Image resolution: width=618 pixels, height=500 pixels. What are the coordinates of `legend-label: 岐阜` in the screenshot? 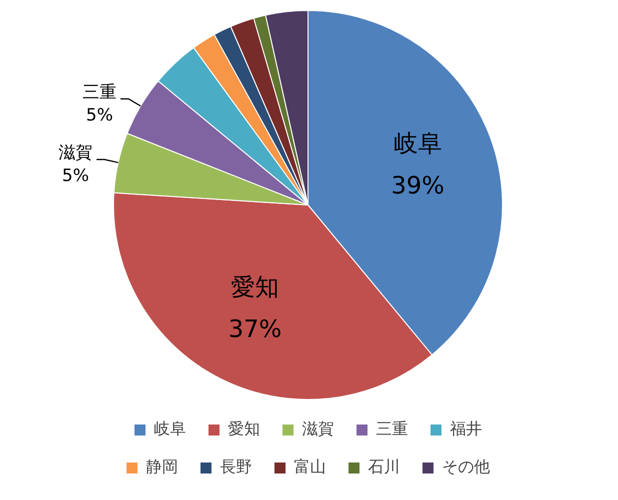 It's located at (170, 428).